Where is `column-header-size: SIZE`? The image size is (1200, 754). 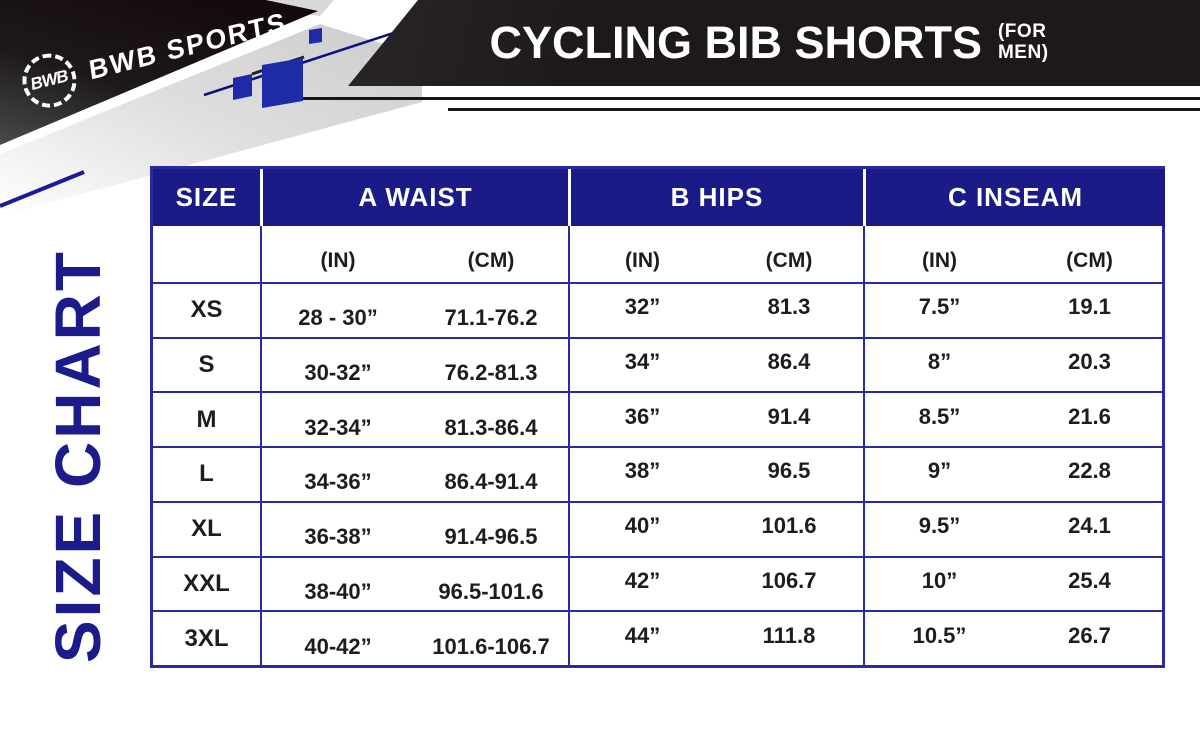
column-header-size: SIZE is located at coordinates (206, 197).